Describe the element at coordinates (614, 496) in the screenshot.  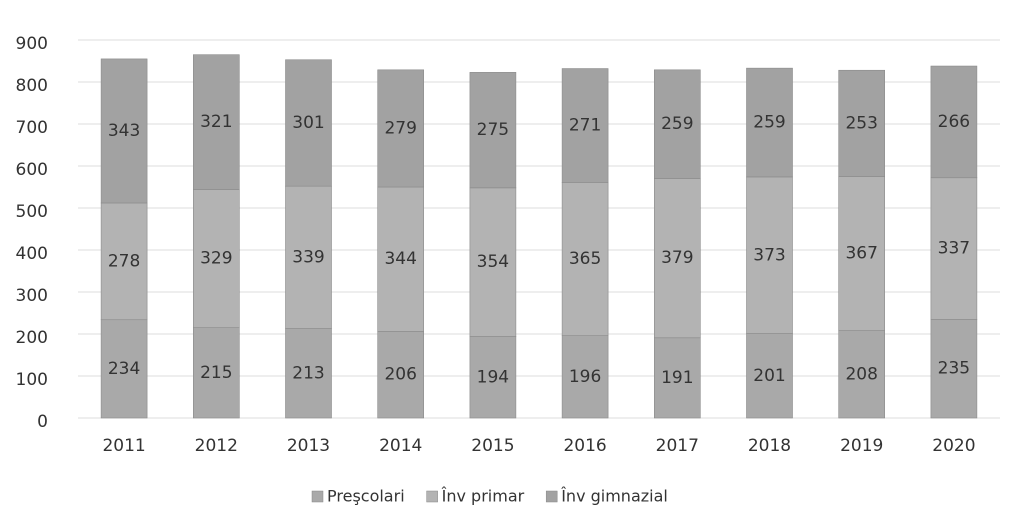
I see `legend-label: Înv gimnazial` at that location.